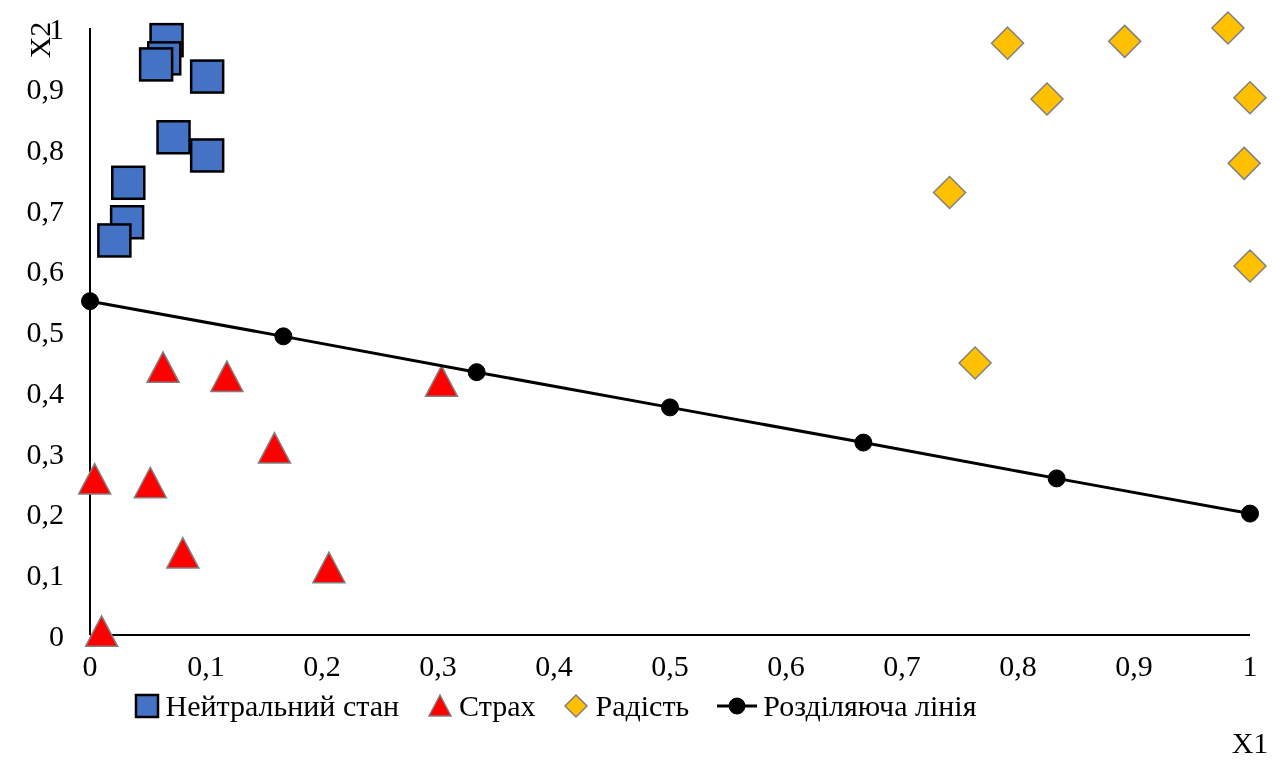 The image size is (1284, 767). What do you see at coordinates (45, 271) in the screenshot?
I see `y-tick-label: 0,6` at bounding box center [45, 271].